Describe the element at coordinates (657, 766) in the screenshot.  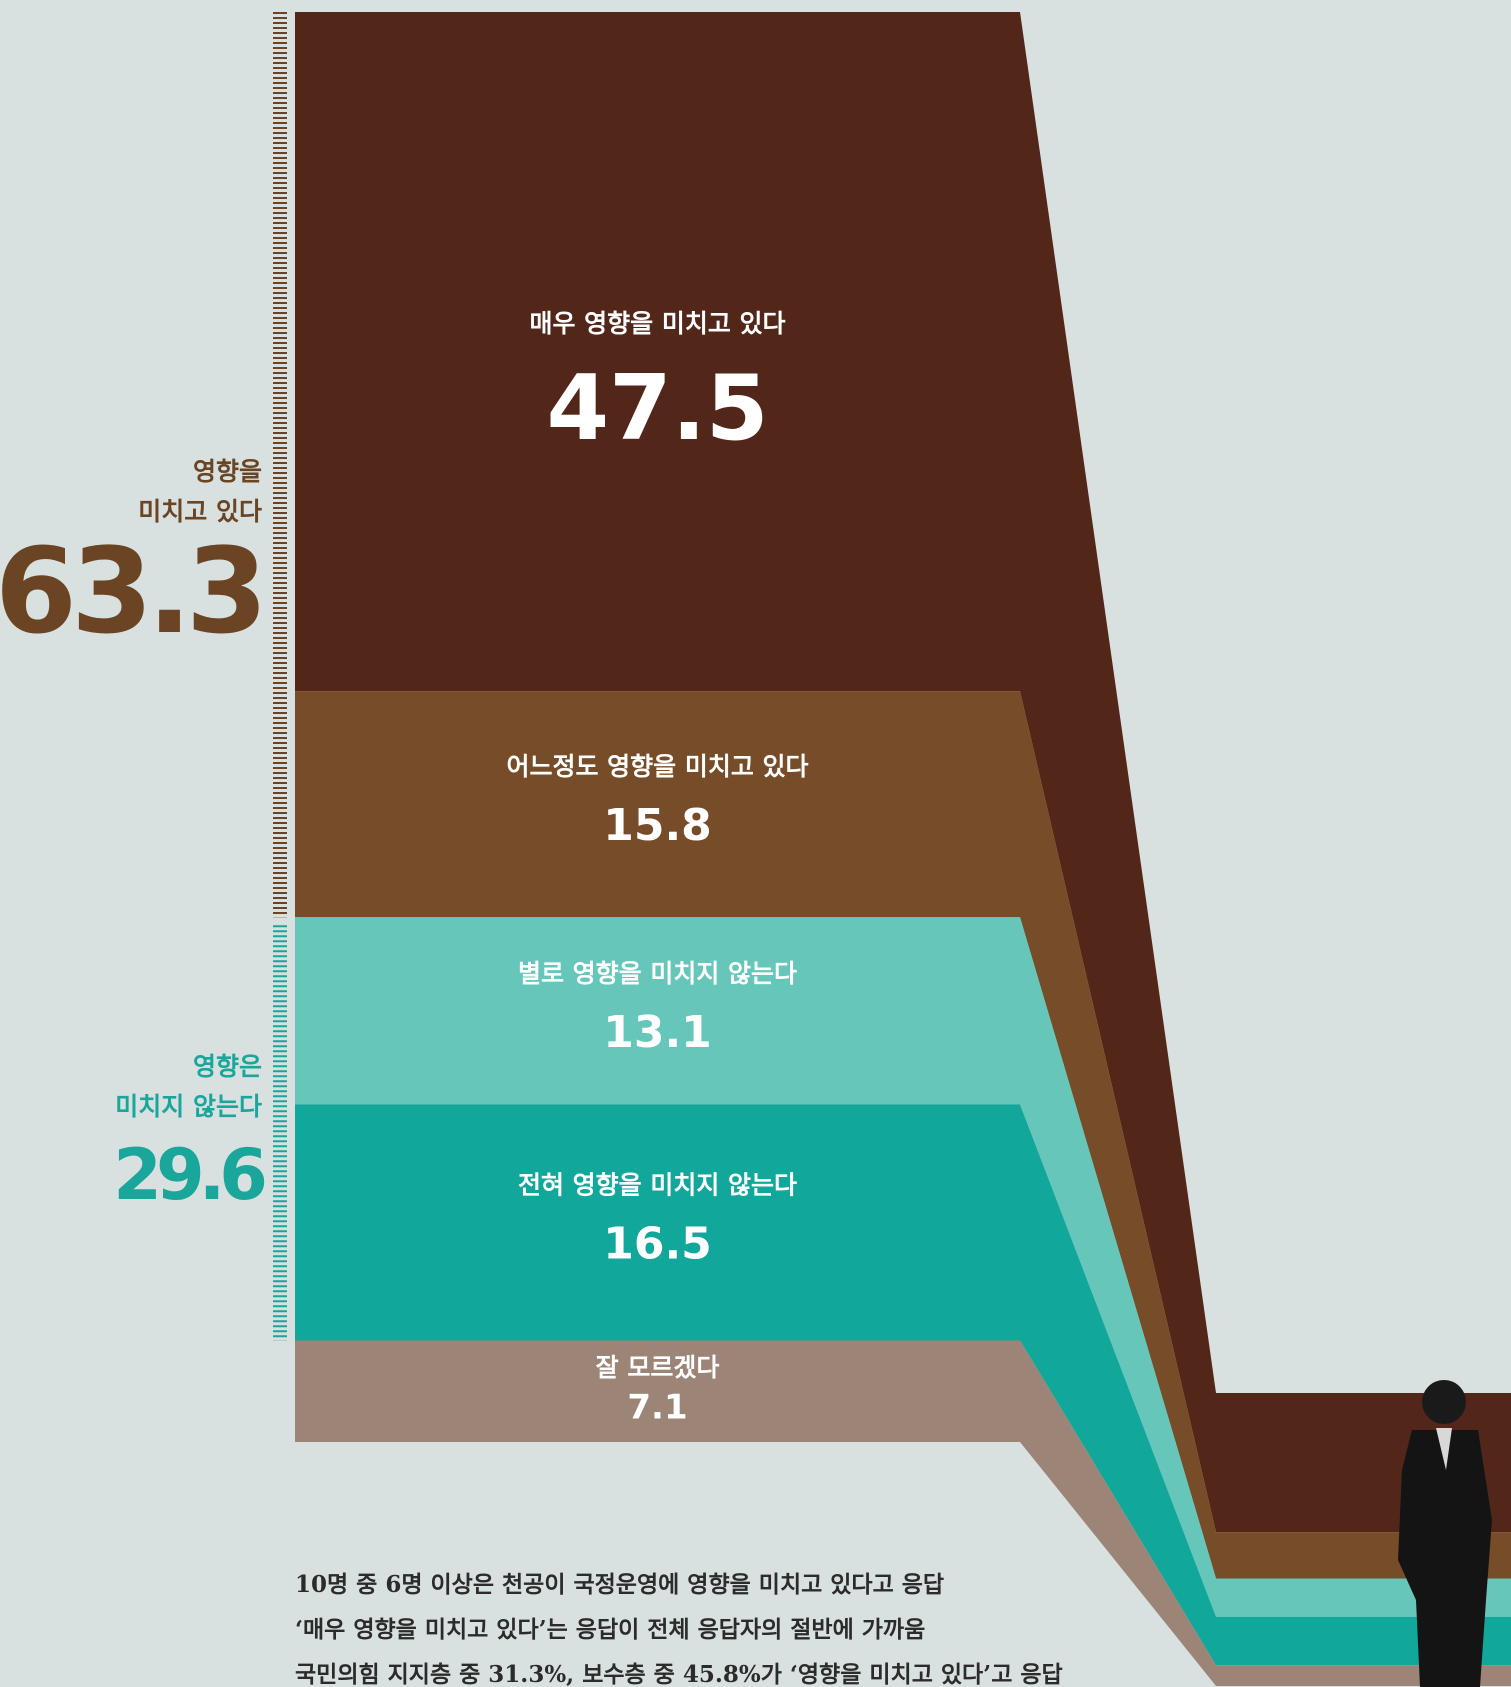
I see `segment-label: 어느정도 영향을 미치고 있다` at that location.